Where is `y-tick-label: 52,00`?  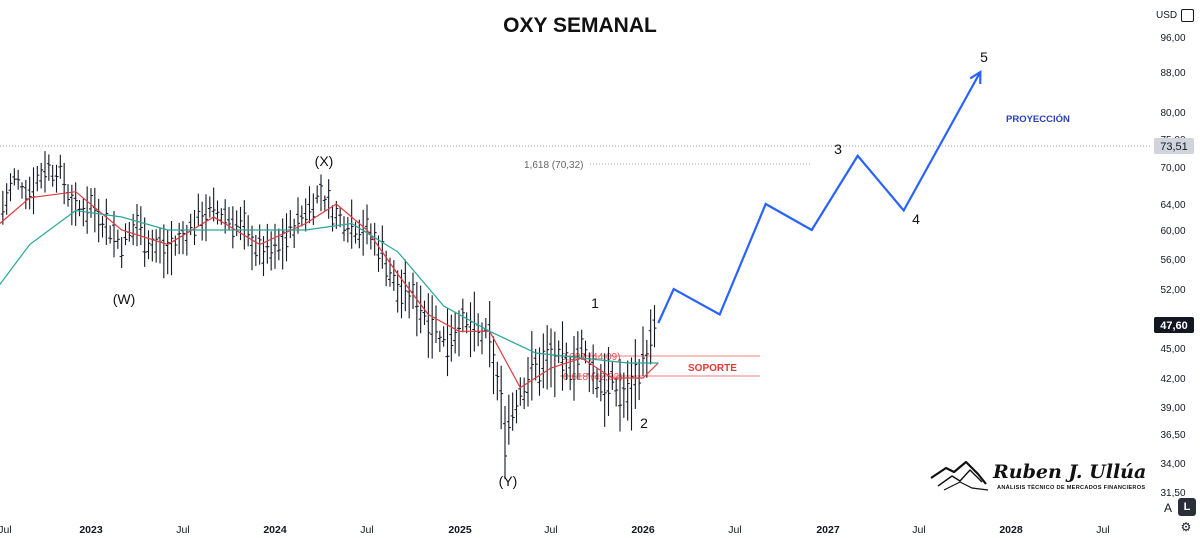
y-tick-label: 52,00 is located at coordinates (1172, 290).